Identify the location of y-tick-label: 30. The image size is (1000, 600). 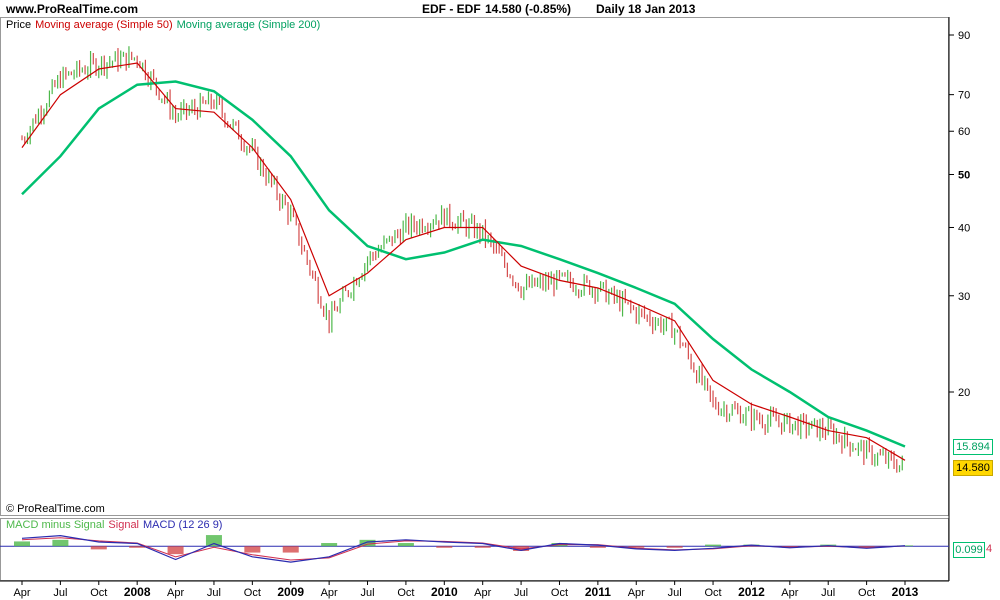
(964, 297).